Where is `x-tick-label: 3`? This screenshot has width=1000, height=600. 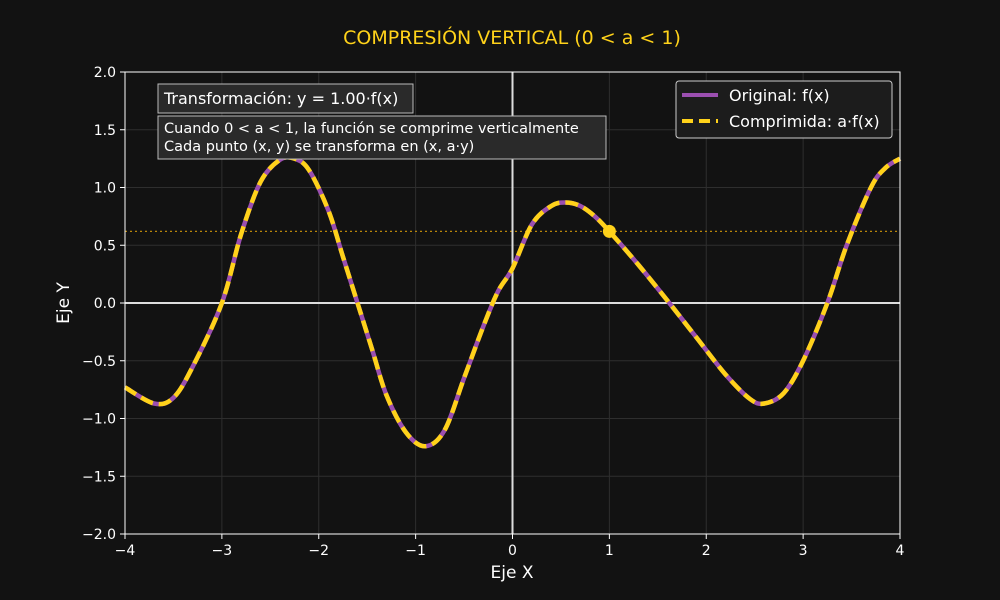 x-tick-label: 3 is located at coordinates (803, 551).